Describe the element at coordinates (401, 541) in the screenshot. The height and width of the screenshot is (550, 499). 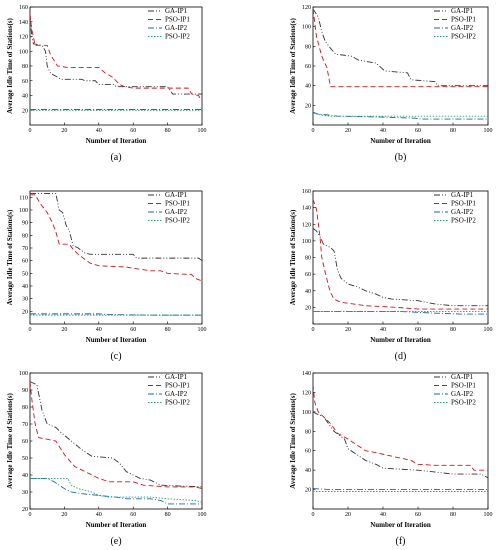
I see `panel-label: (f)` at that location.